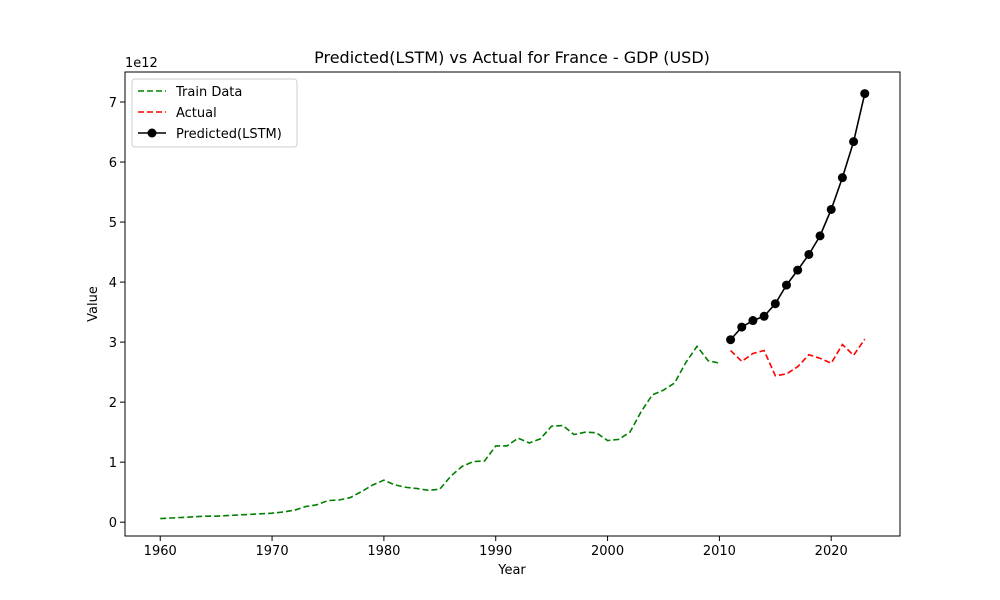  What do you see at coordinates (152, 133) in the screenshot?
I see `legend-marker` at bounding box center [152, 133].